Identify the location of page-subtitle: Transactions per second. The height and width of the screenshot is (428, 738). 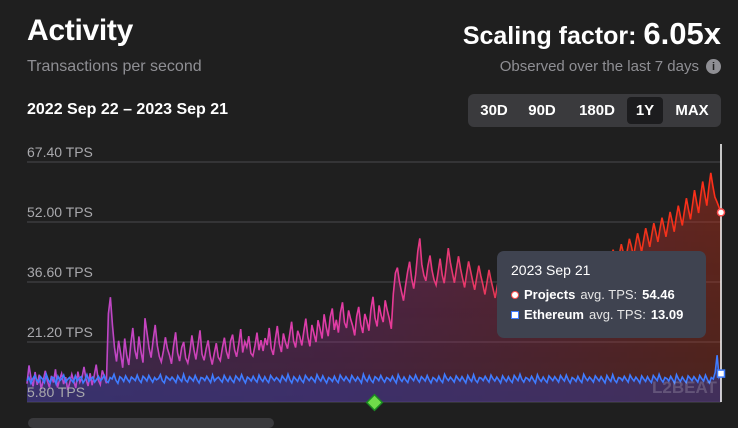
(114, 66).